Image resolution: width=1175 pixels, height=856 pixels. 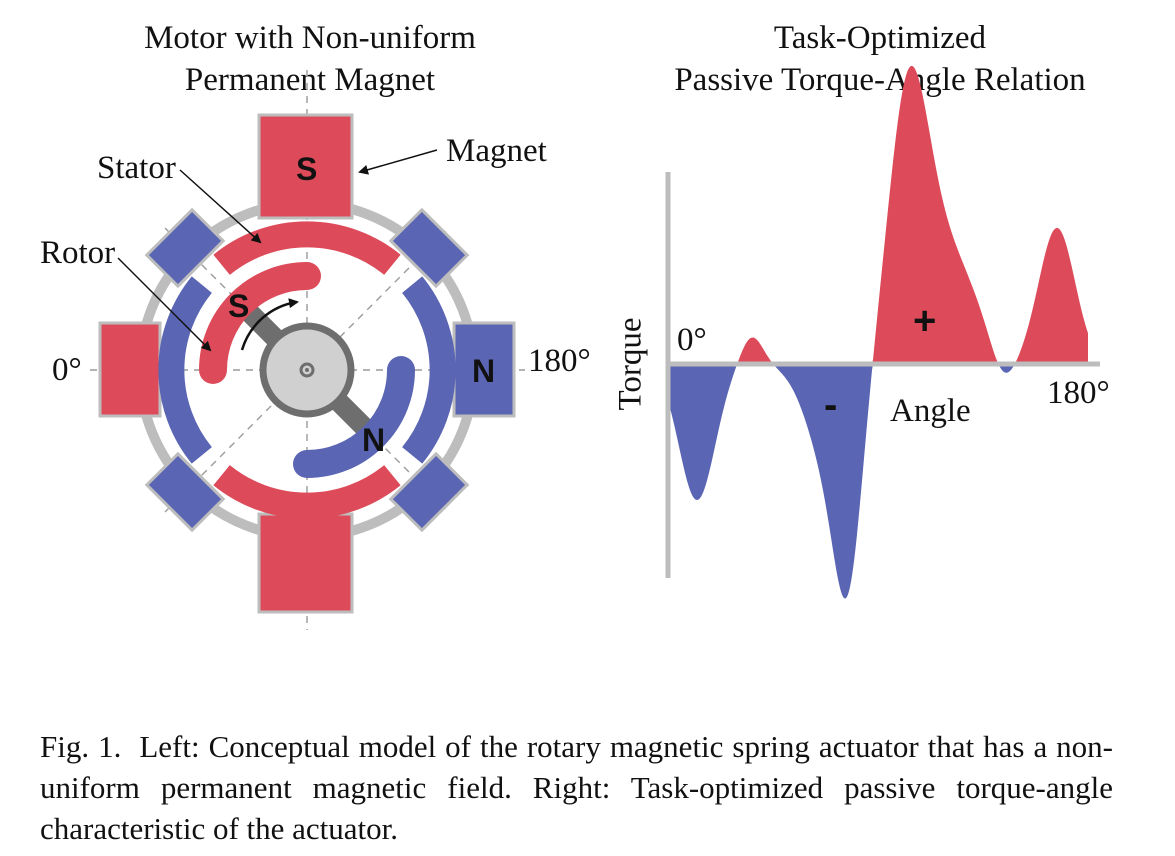 What do you see at coordinates (185, 492) in the screenshot?
I see `magnet-bottom-left` at bounding box center [185, 492].